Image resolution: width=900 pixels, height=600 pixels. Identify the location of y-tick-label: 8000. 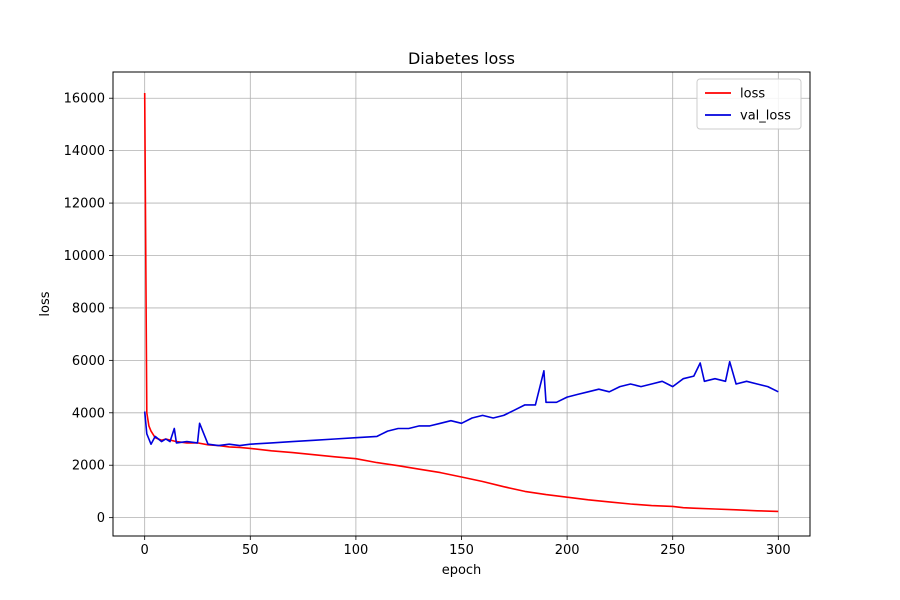
(88, 308).